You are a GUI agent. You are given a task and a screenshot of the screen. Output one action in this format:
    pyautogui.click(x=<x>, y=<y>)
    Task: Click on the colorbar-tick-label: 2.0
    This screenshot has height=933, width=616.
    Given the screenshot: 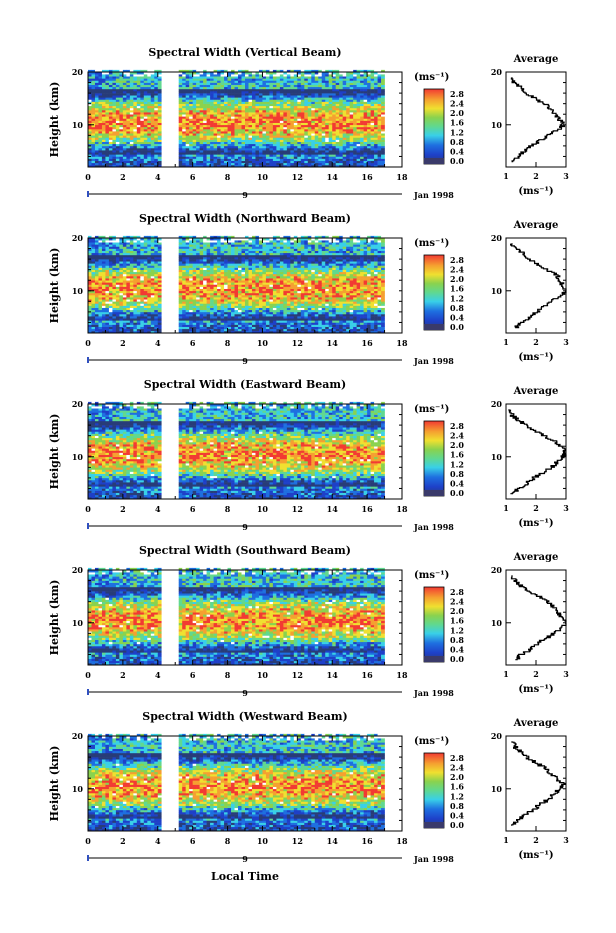 What is the action you would take?
    pyautogui.click(x=457, y=777)
    